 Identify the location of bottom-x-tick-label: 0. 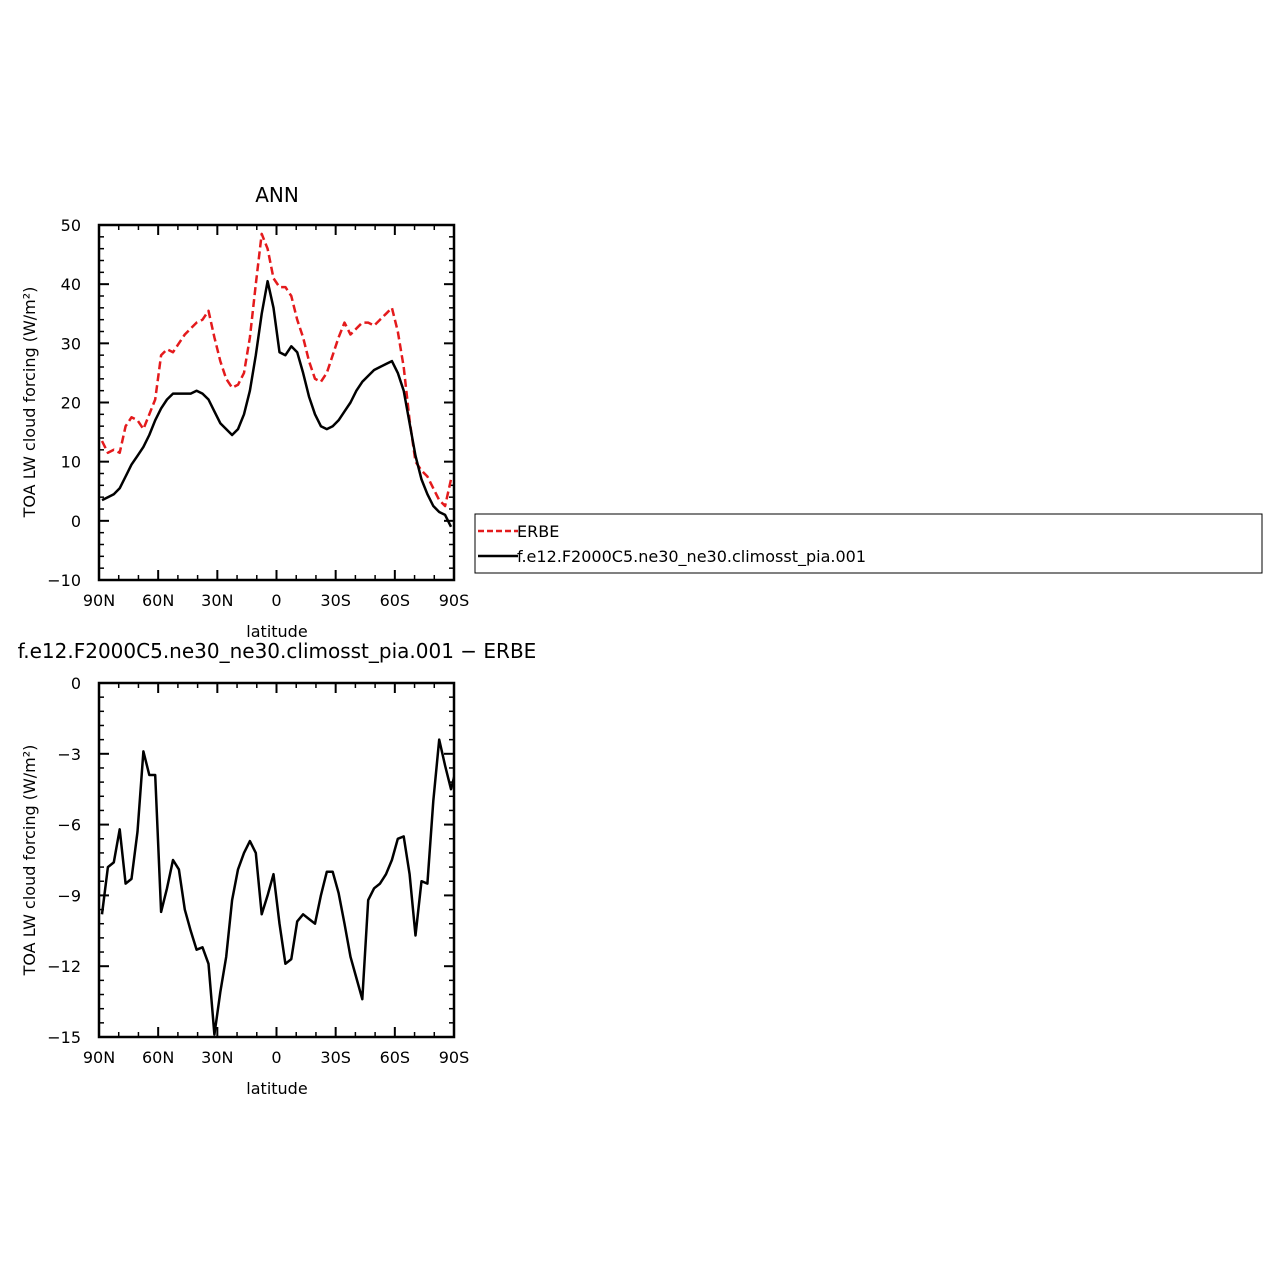
(276, 1057).